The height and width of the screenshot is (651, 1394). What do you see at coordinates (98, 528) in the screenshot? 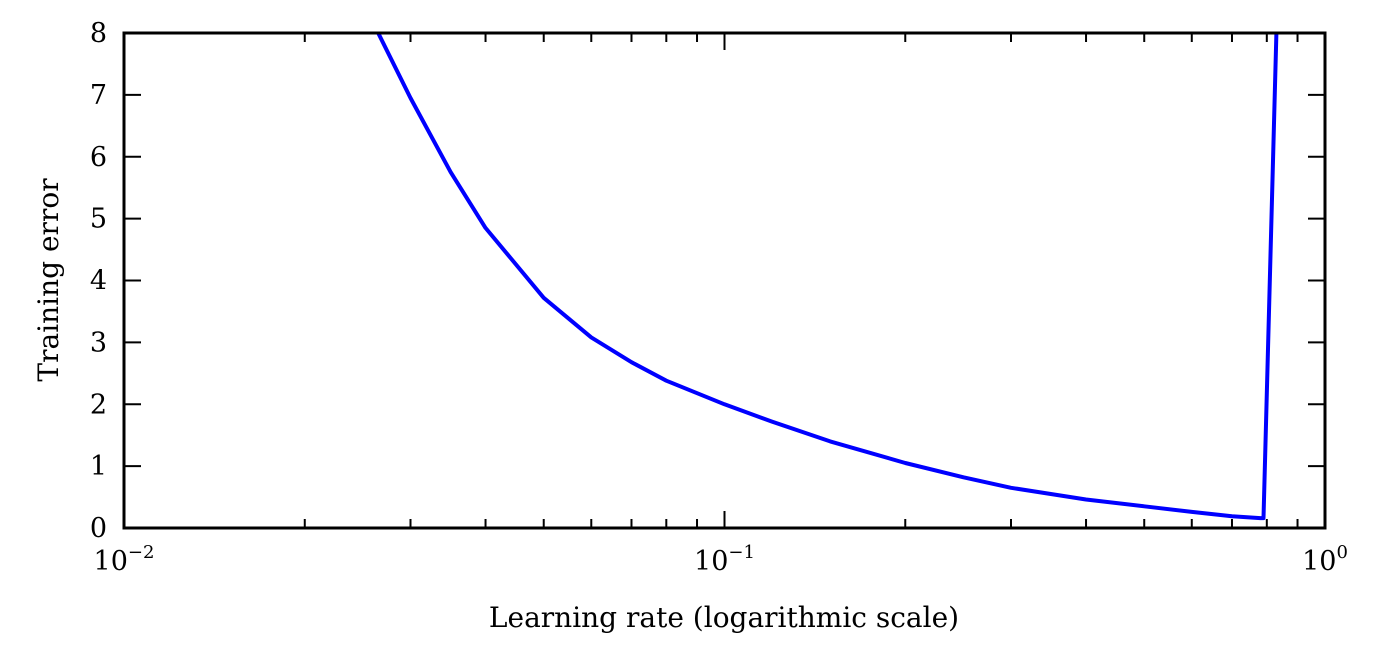
I see `y-tick-label: 0` at bounding box center [98, 528].